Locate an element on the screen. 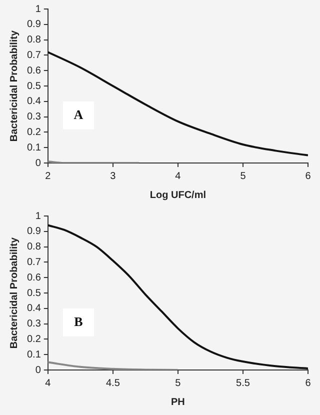 The height and width of the screenshot is (415, 320). x-tick-label: 3 is located at coordinates (113, 176).